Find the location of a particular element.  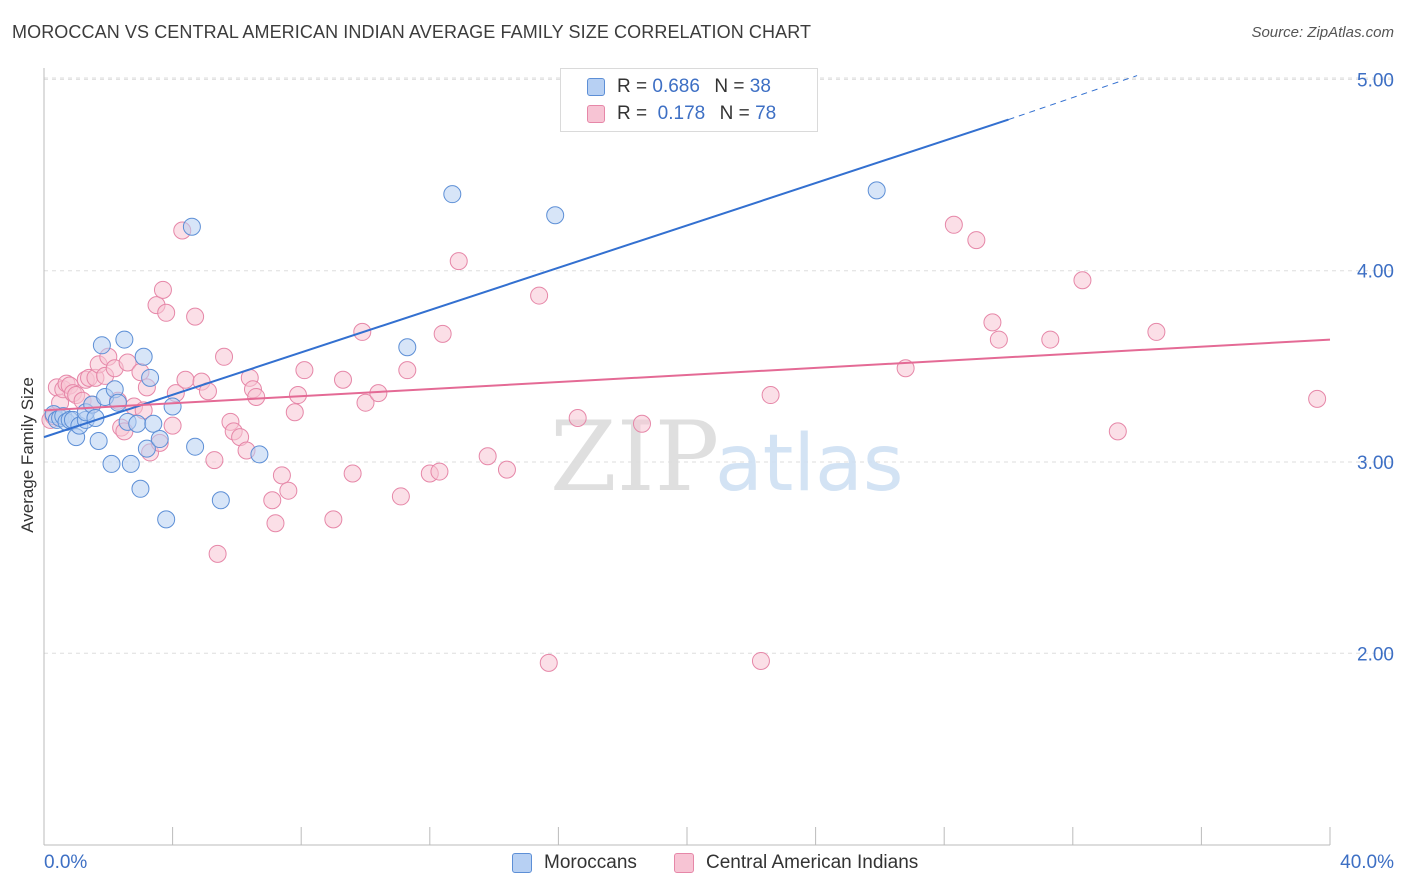

x-tick-label-min: 0.0% is located at coordinates (66, 862).